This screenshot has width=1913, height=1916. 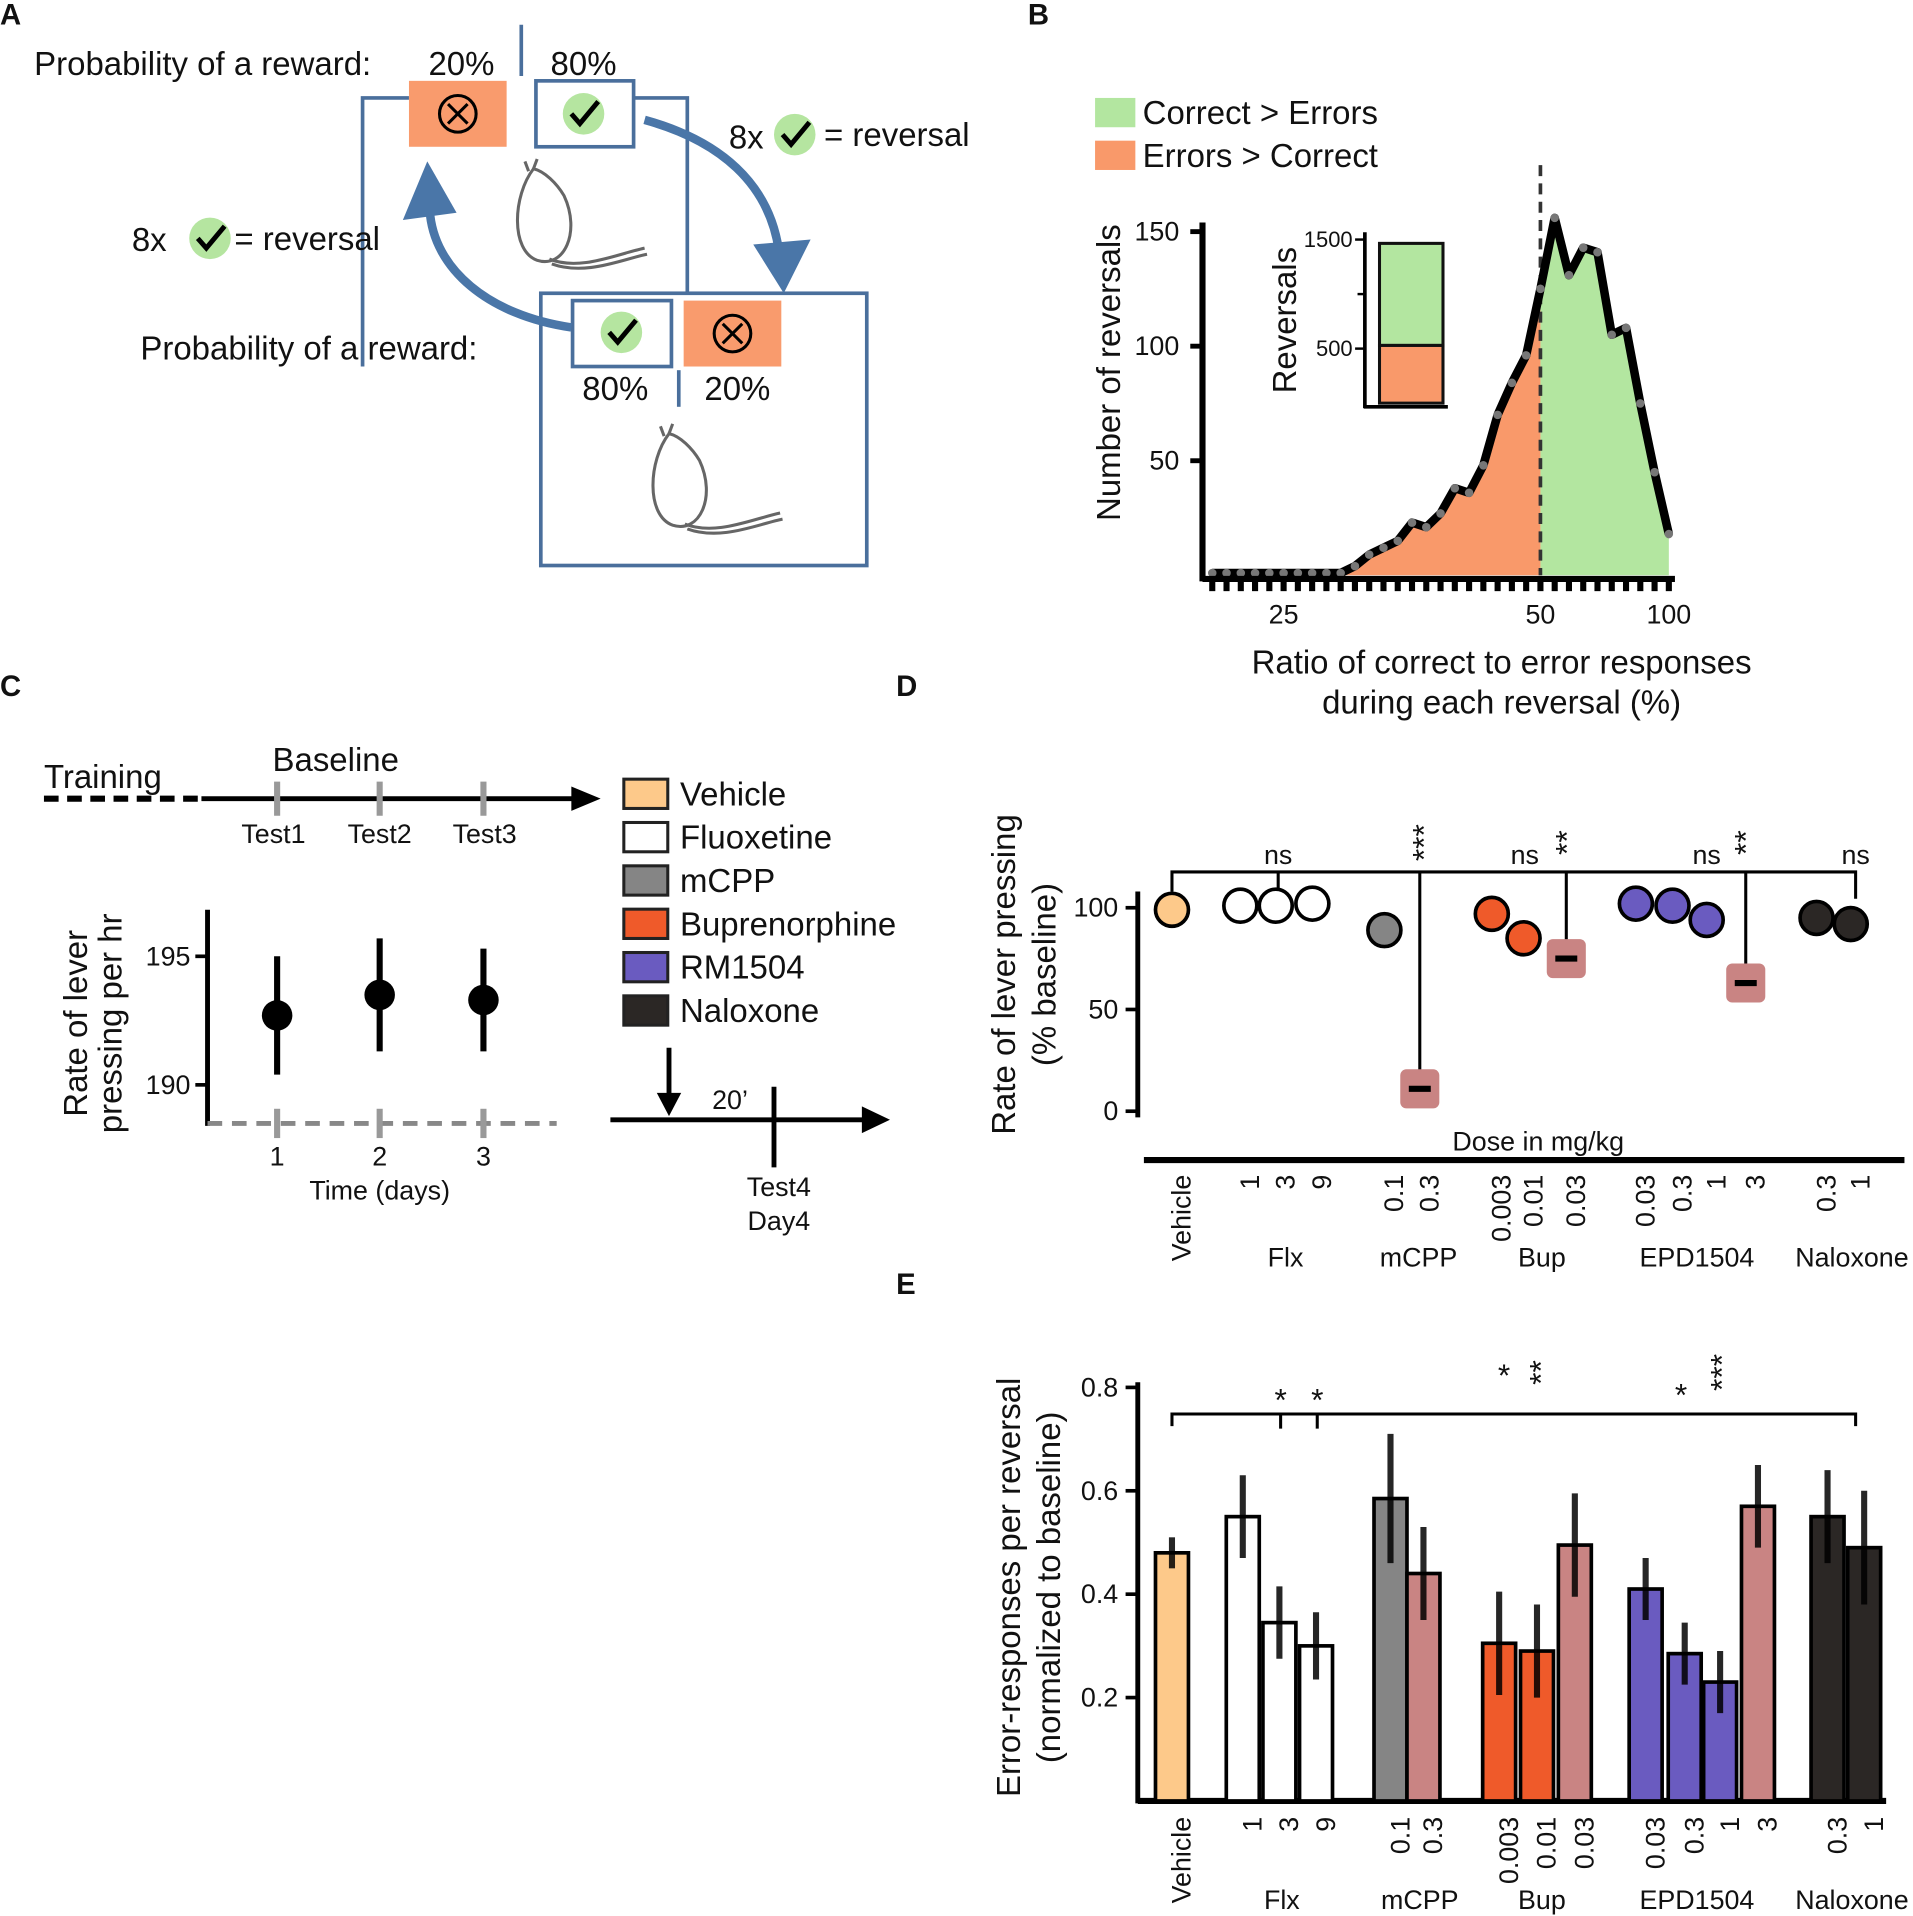 What do you see at coordinates (737, 388) in the screenshot?
I see `percent: 20%` at bounding box center [737, 388].